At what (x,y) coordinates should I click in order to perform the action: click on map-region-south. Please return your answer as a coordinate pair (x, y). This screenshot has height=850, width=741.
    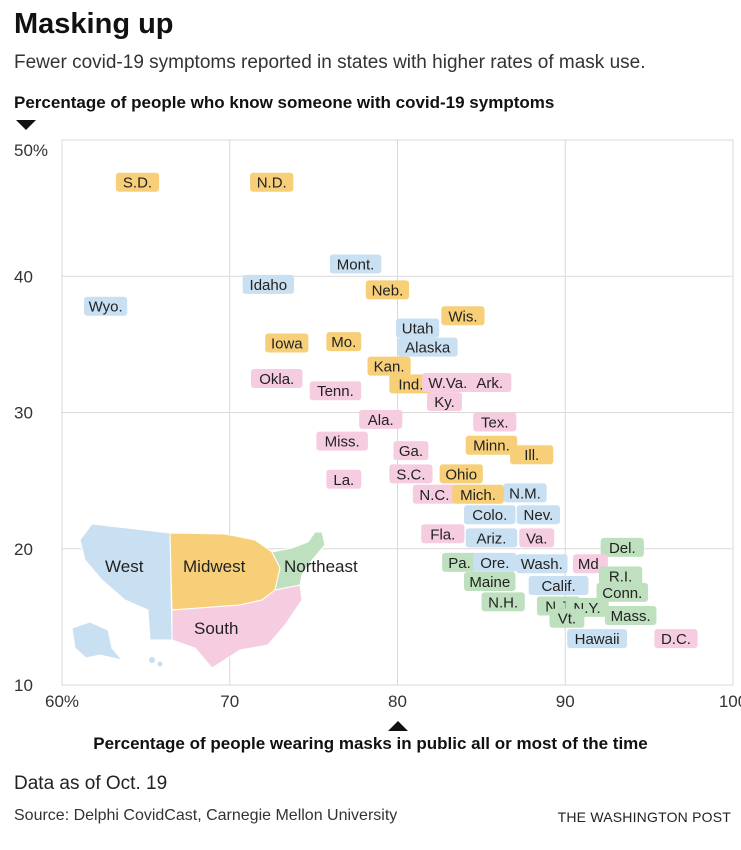
    Looking at the image, I should click on (237, 626).